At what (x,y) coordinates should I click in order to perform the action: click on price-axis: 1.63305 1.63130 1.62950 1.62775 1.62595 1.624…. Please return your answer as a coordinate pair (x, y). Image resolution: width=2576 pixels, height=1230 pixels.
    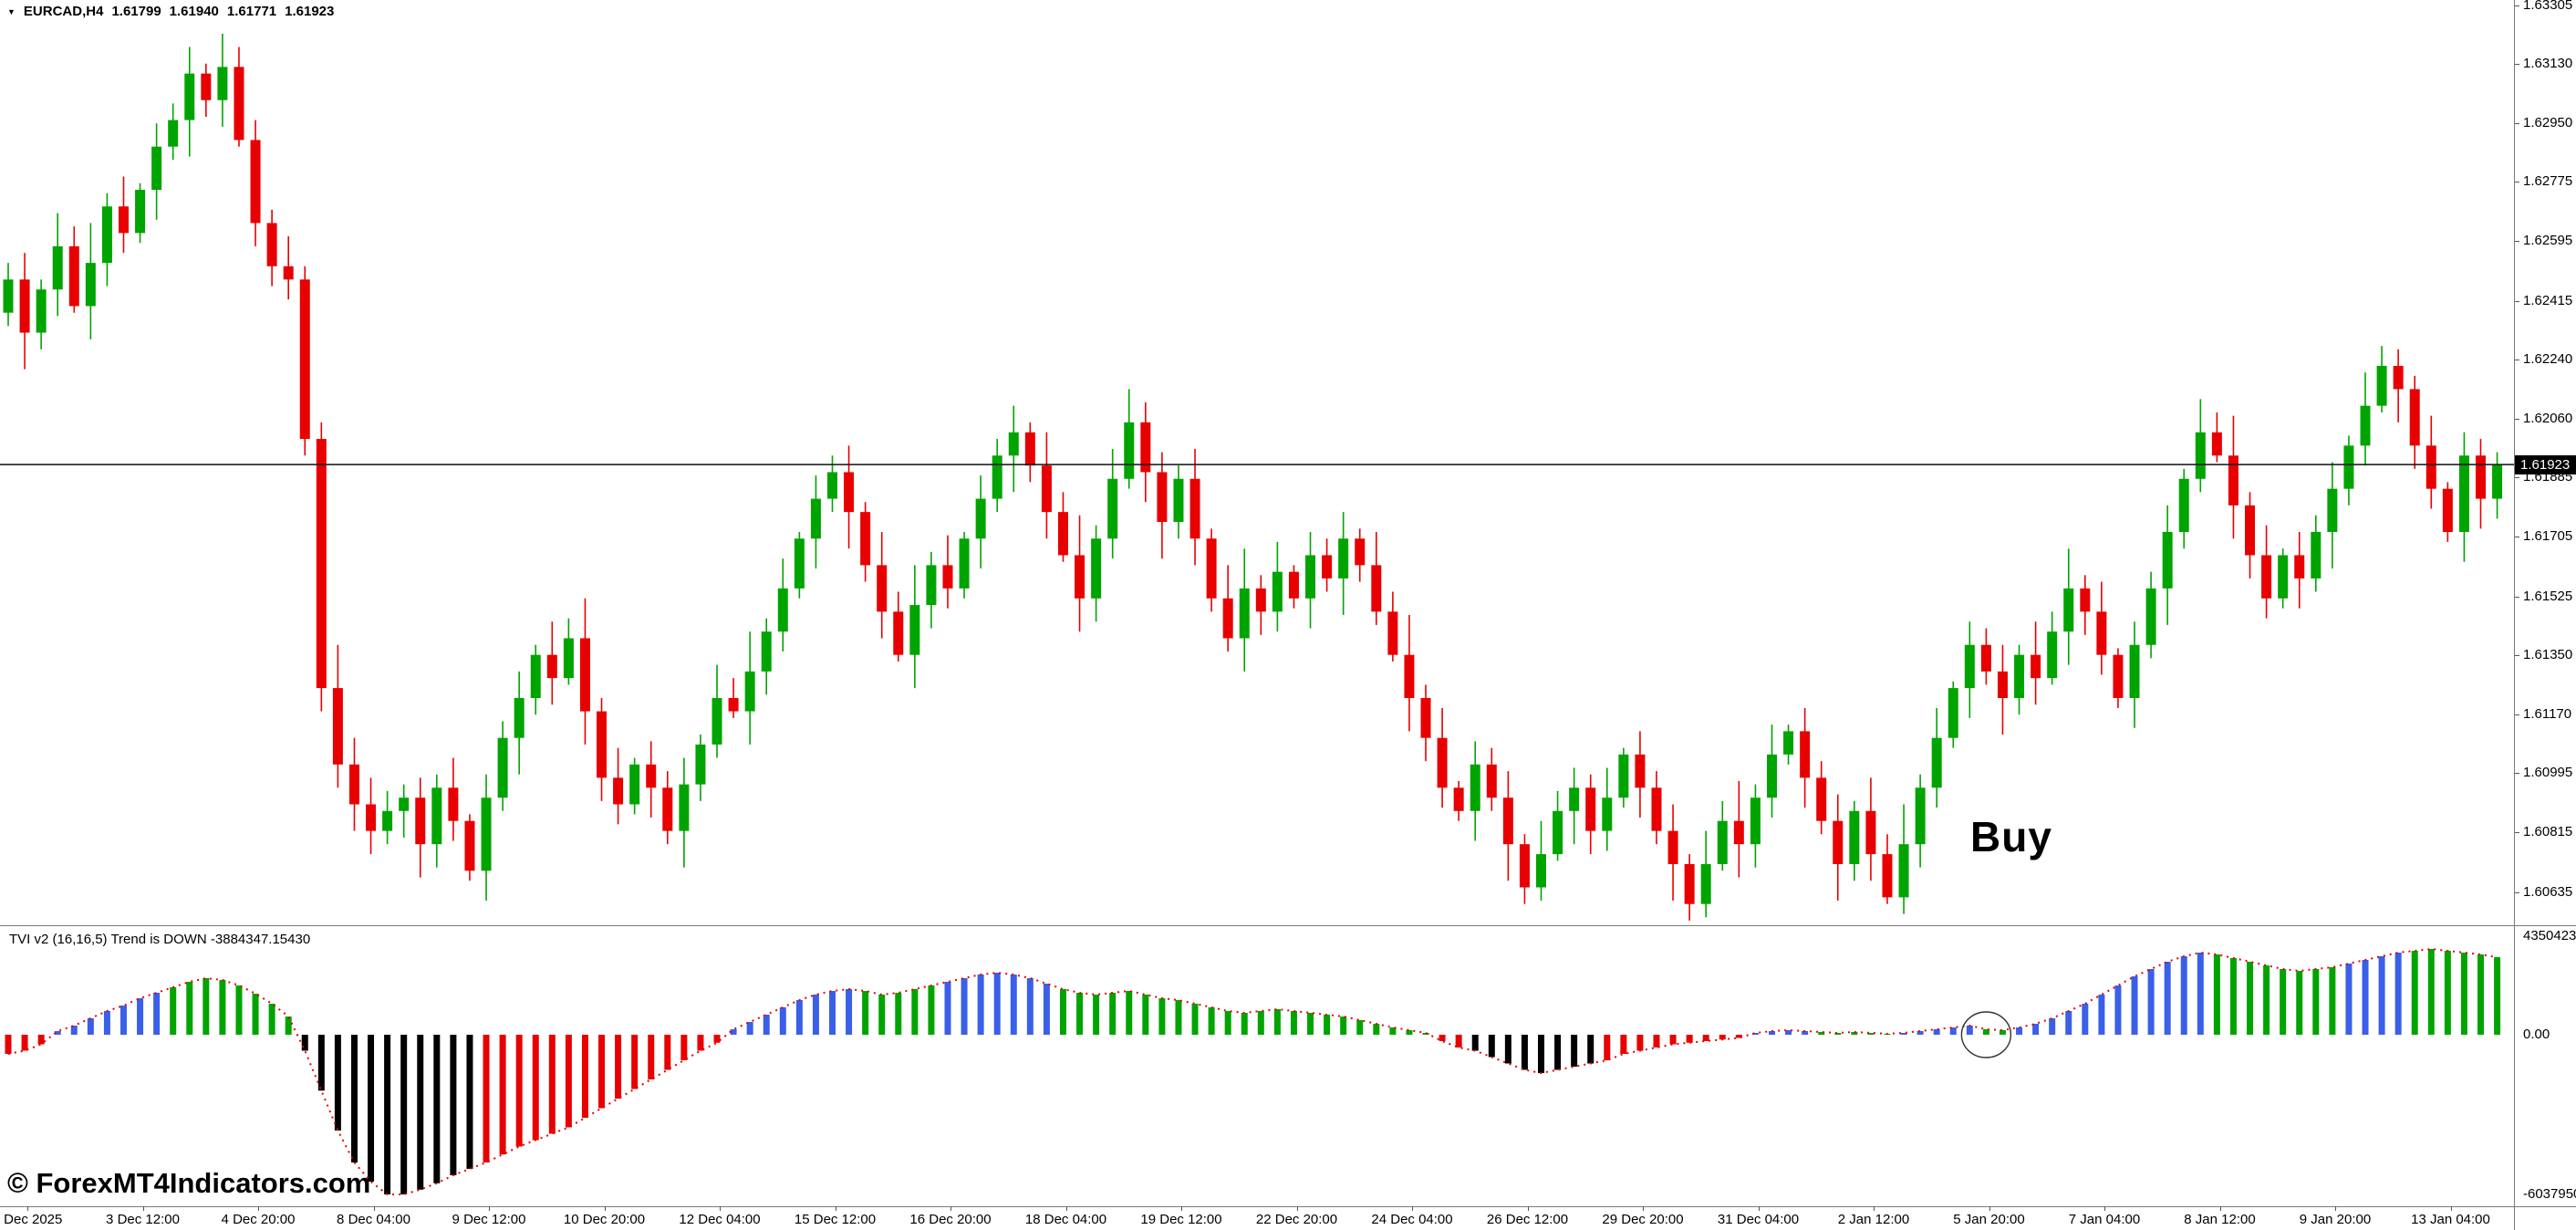
    Looking at the image, I should click on (2545, 462).